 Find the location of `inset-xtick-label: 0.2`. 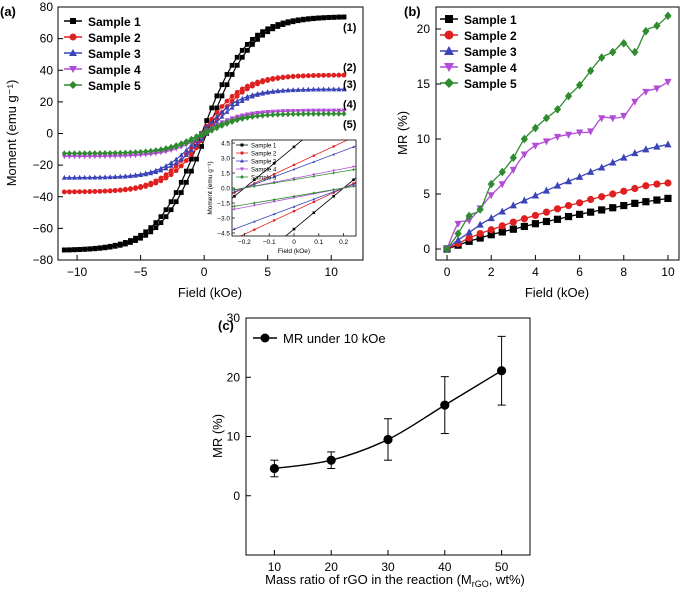

inset-xtick-label: 0.2 is located at coordinates (343, 242).